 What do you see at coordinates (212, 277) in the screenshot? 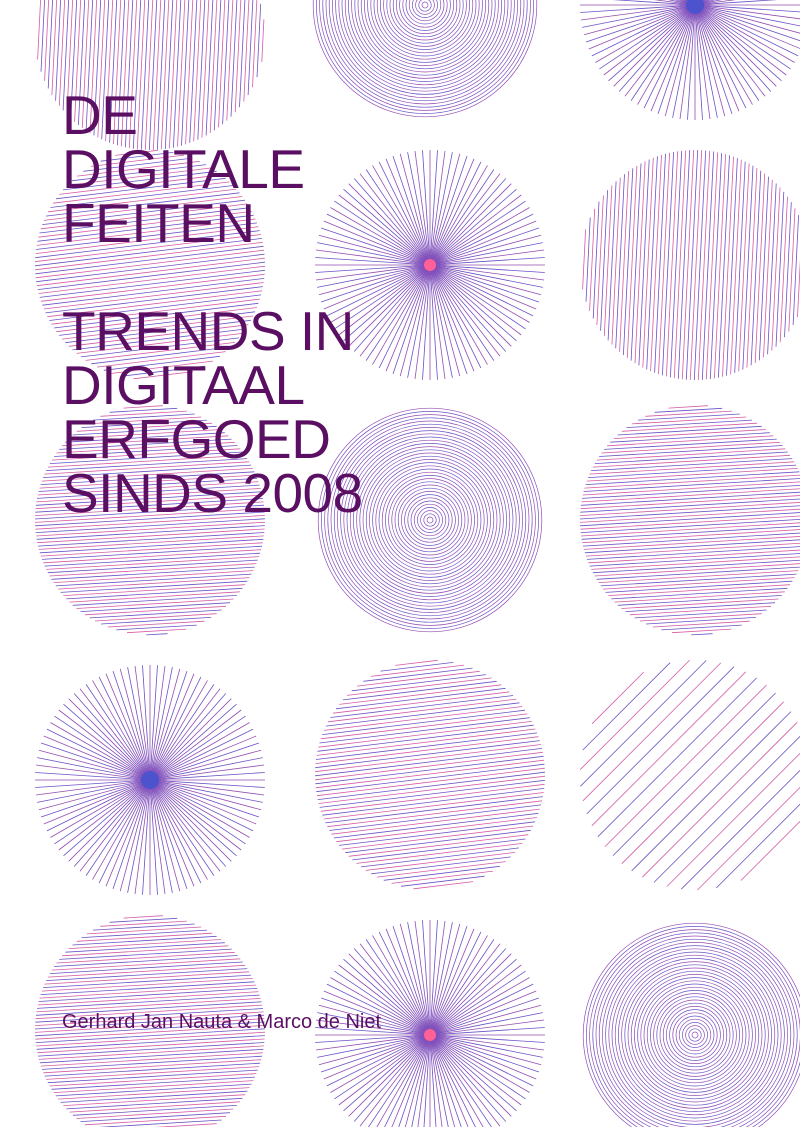
I see `title-spacer` at bounding box center [212, 277].